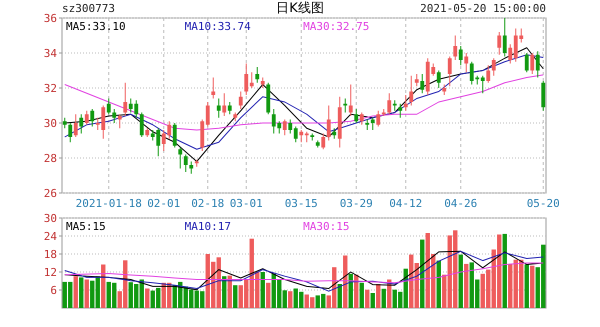  What do you see at coordinates (50, 18) in the screenshot?
I see `y-tick-label: 36` at bounding box center [50, 18].